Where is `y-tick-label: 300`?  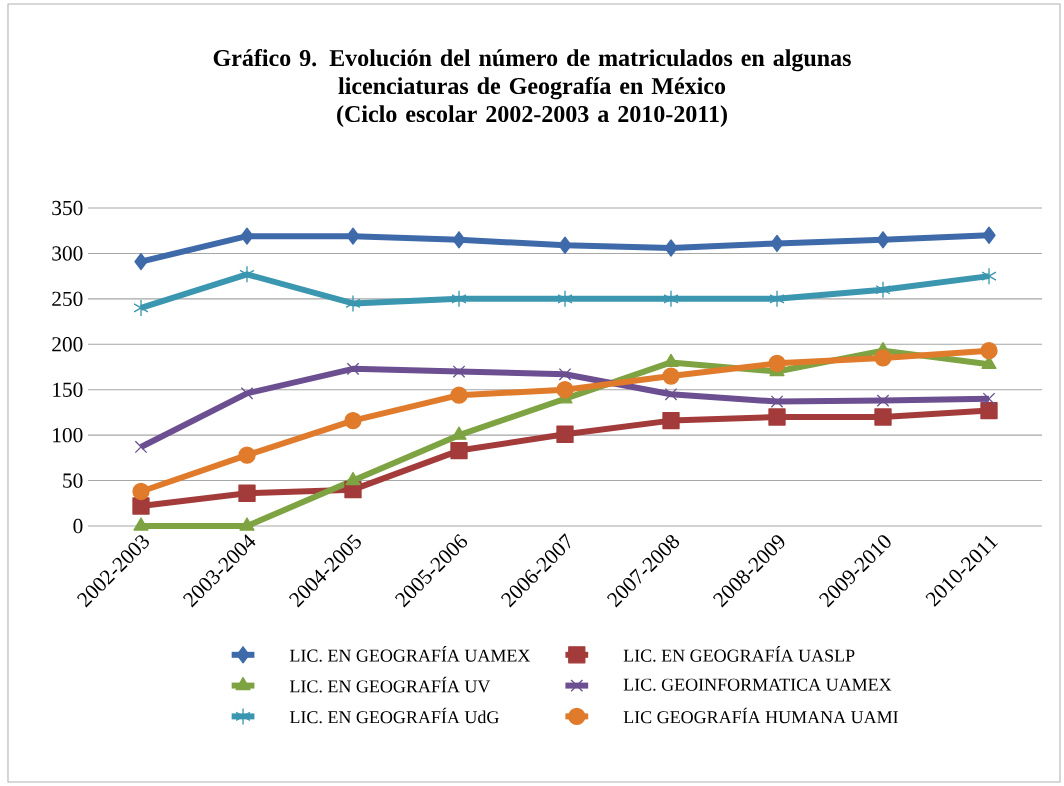 y-tick-label: 300 is located at coordinates (67, 253).